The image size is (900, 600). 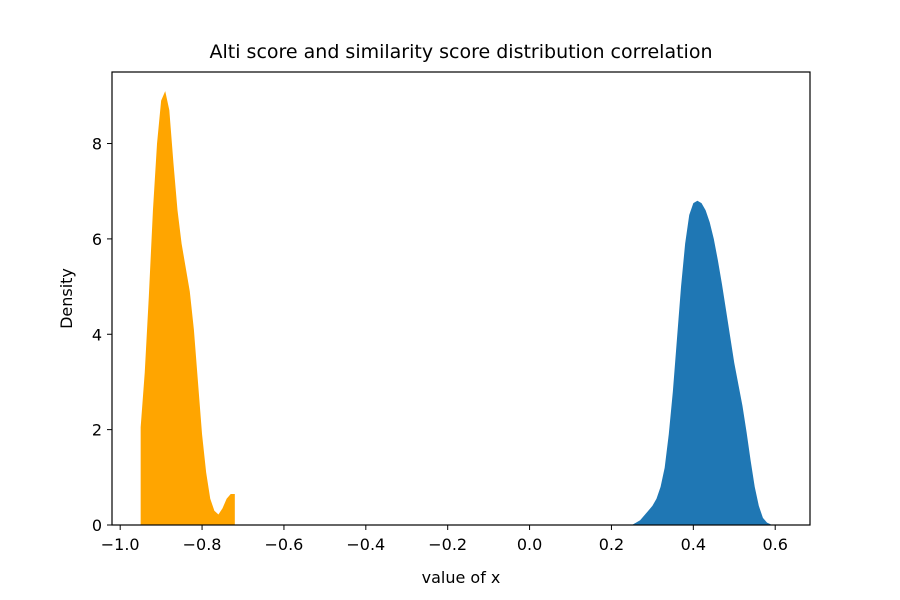 What do you see at coordinates (97, 239) in the screenshot?
I see `y-tick-label: 6` at bounding box center [97, 239].